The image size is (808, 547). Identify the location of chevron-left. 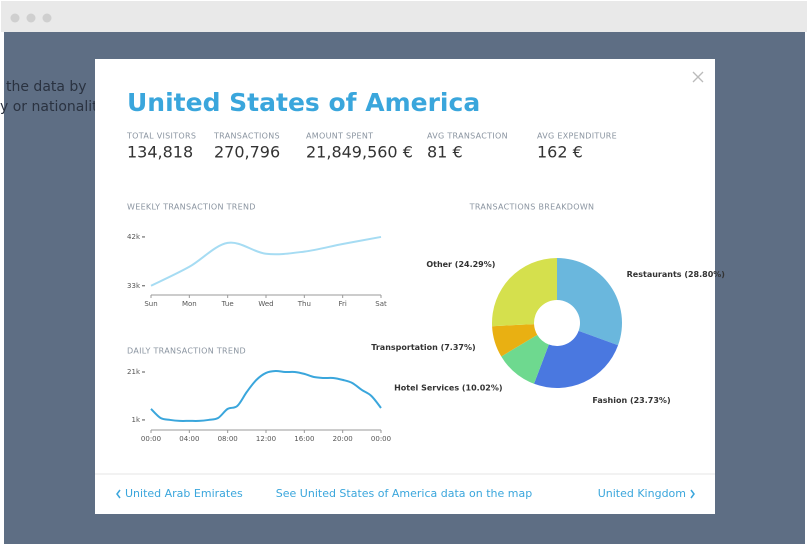
(118, 494).